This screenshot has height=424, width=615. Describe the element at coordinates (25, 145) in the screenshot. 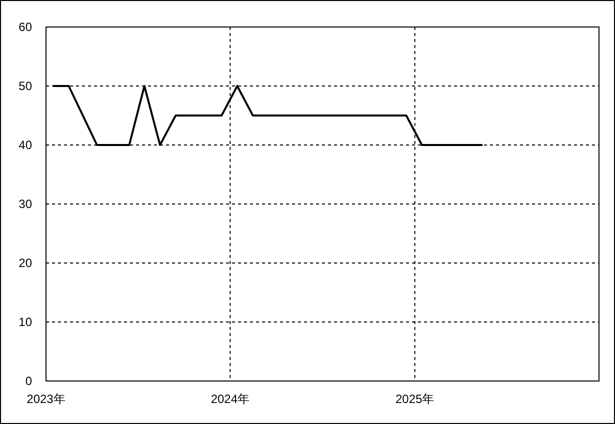

I see `y-tick-label: 40` at that location.